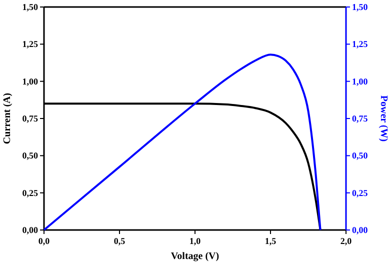  I want to click on x-tick-label: 1,5, so click(270, 241).